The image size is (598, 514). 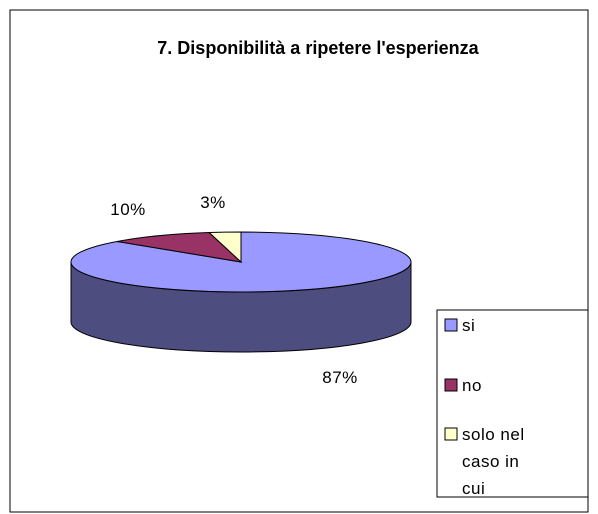 What do you see at coordinates (496, 461) in the screenshot?
I see `legend-label: solo nel caso in cui` at bounding box center [496, 461].